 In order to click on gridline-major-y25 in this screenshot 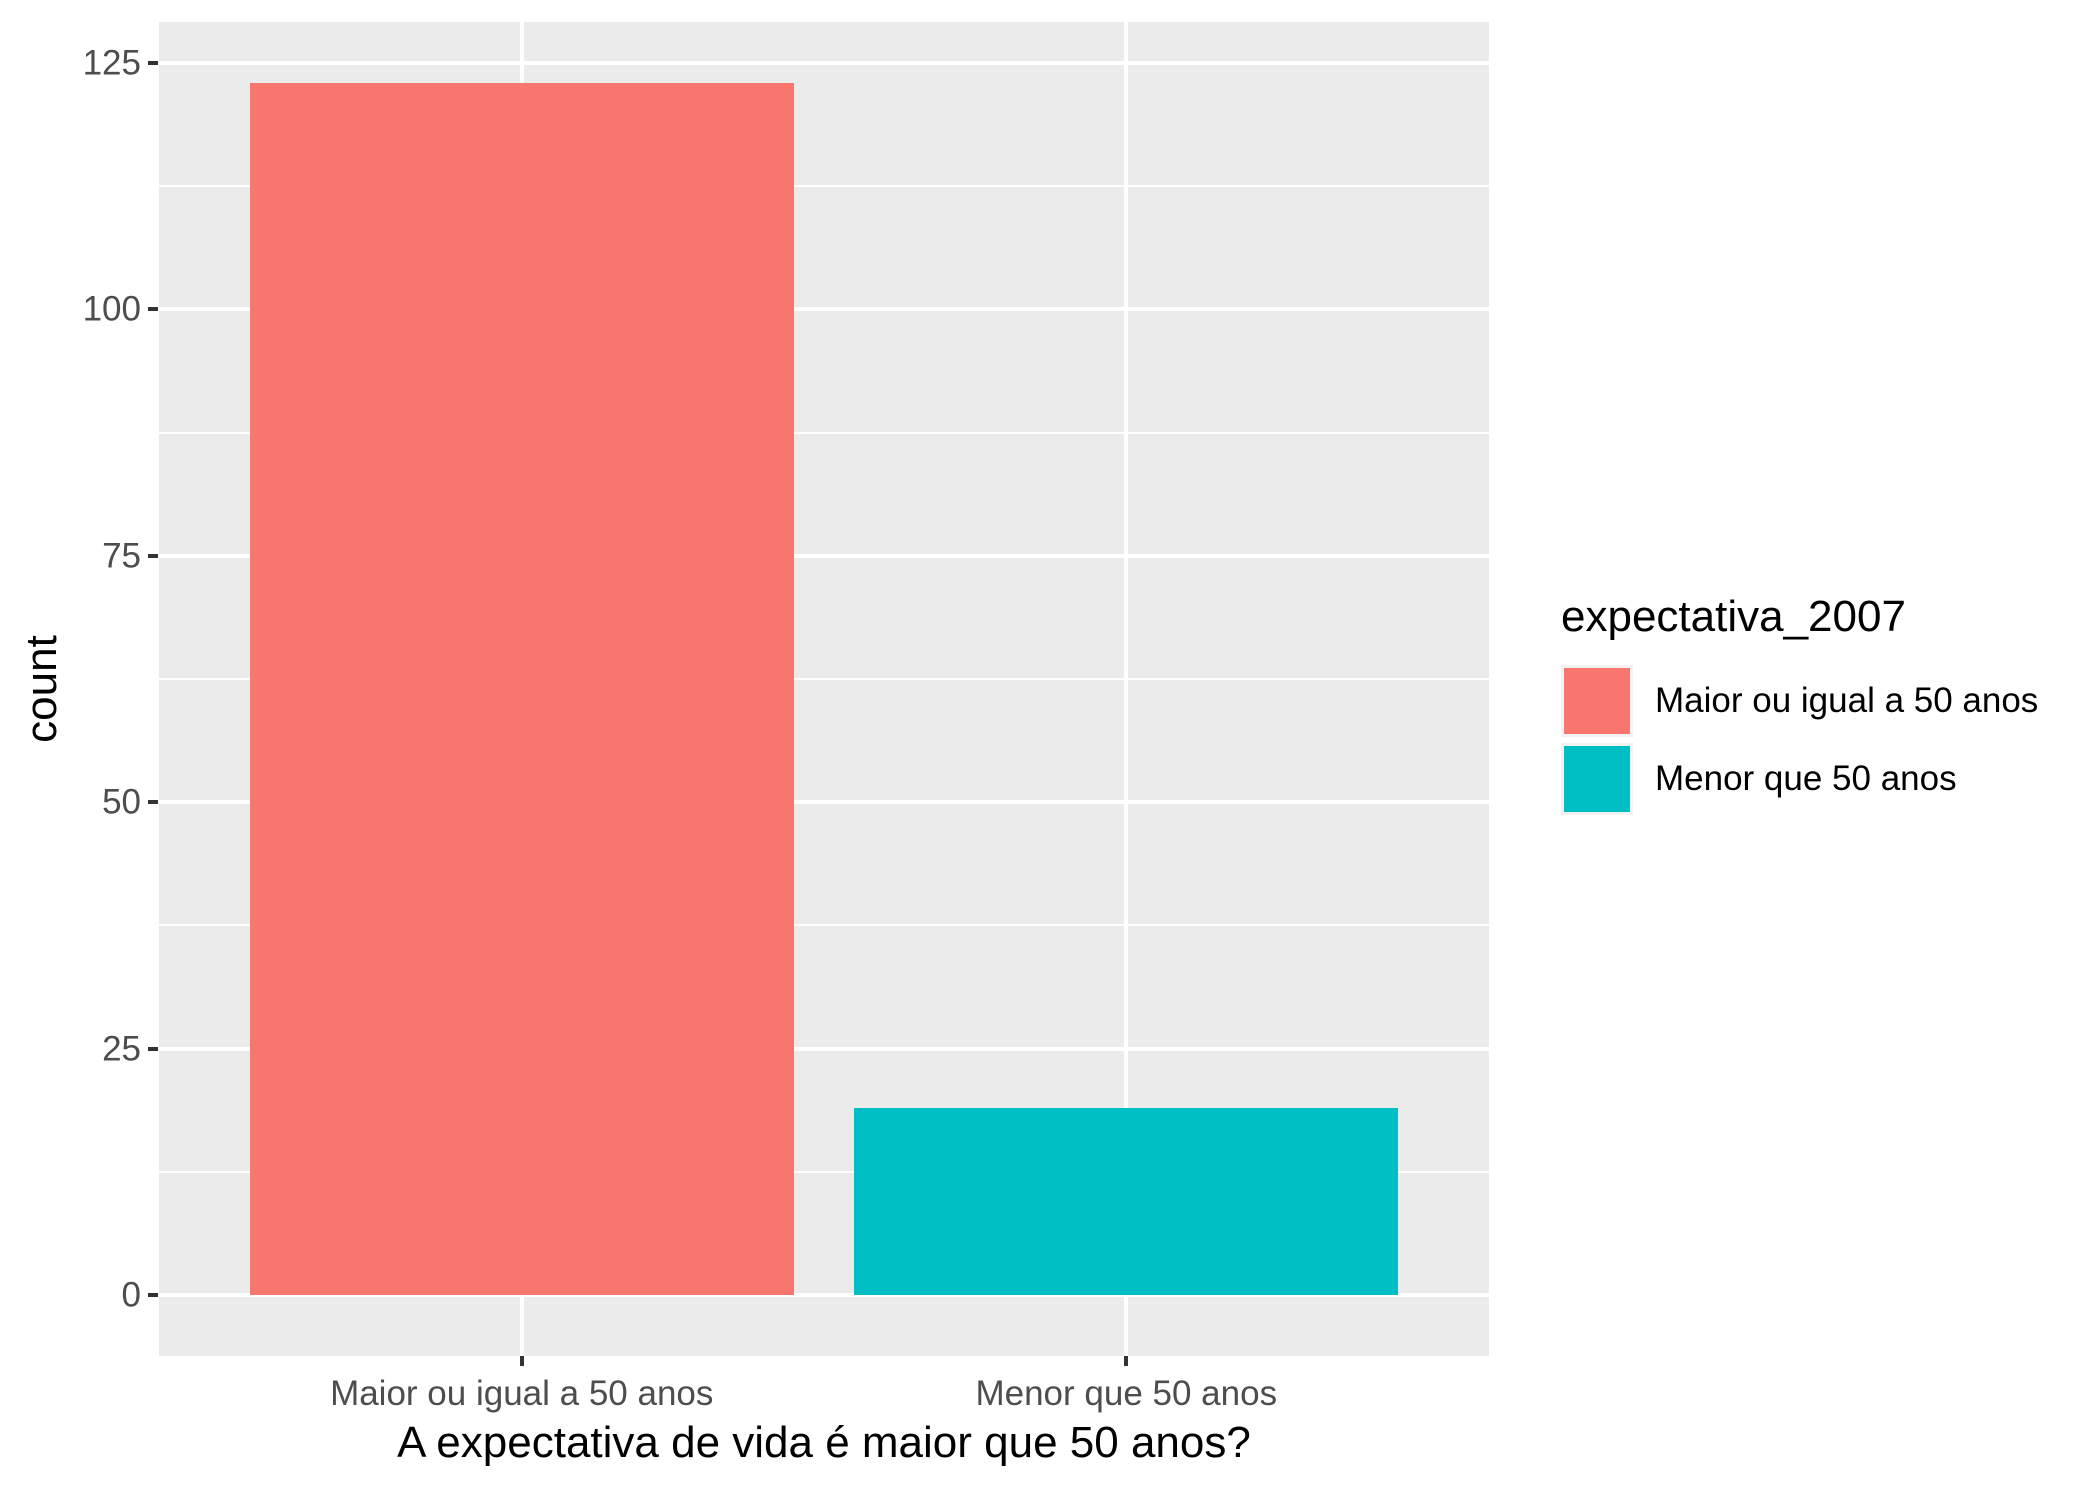, I will do `click(824, 1048)`.